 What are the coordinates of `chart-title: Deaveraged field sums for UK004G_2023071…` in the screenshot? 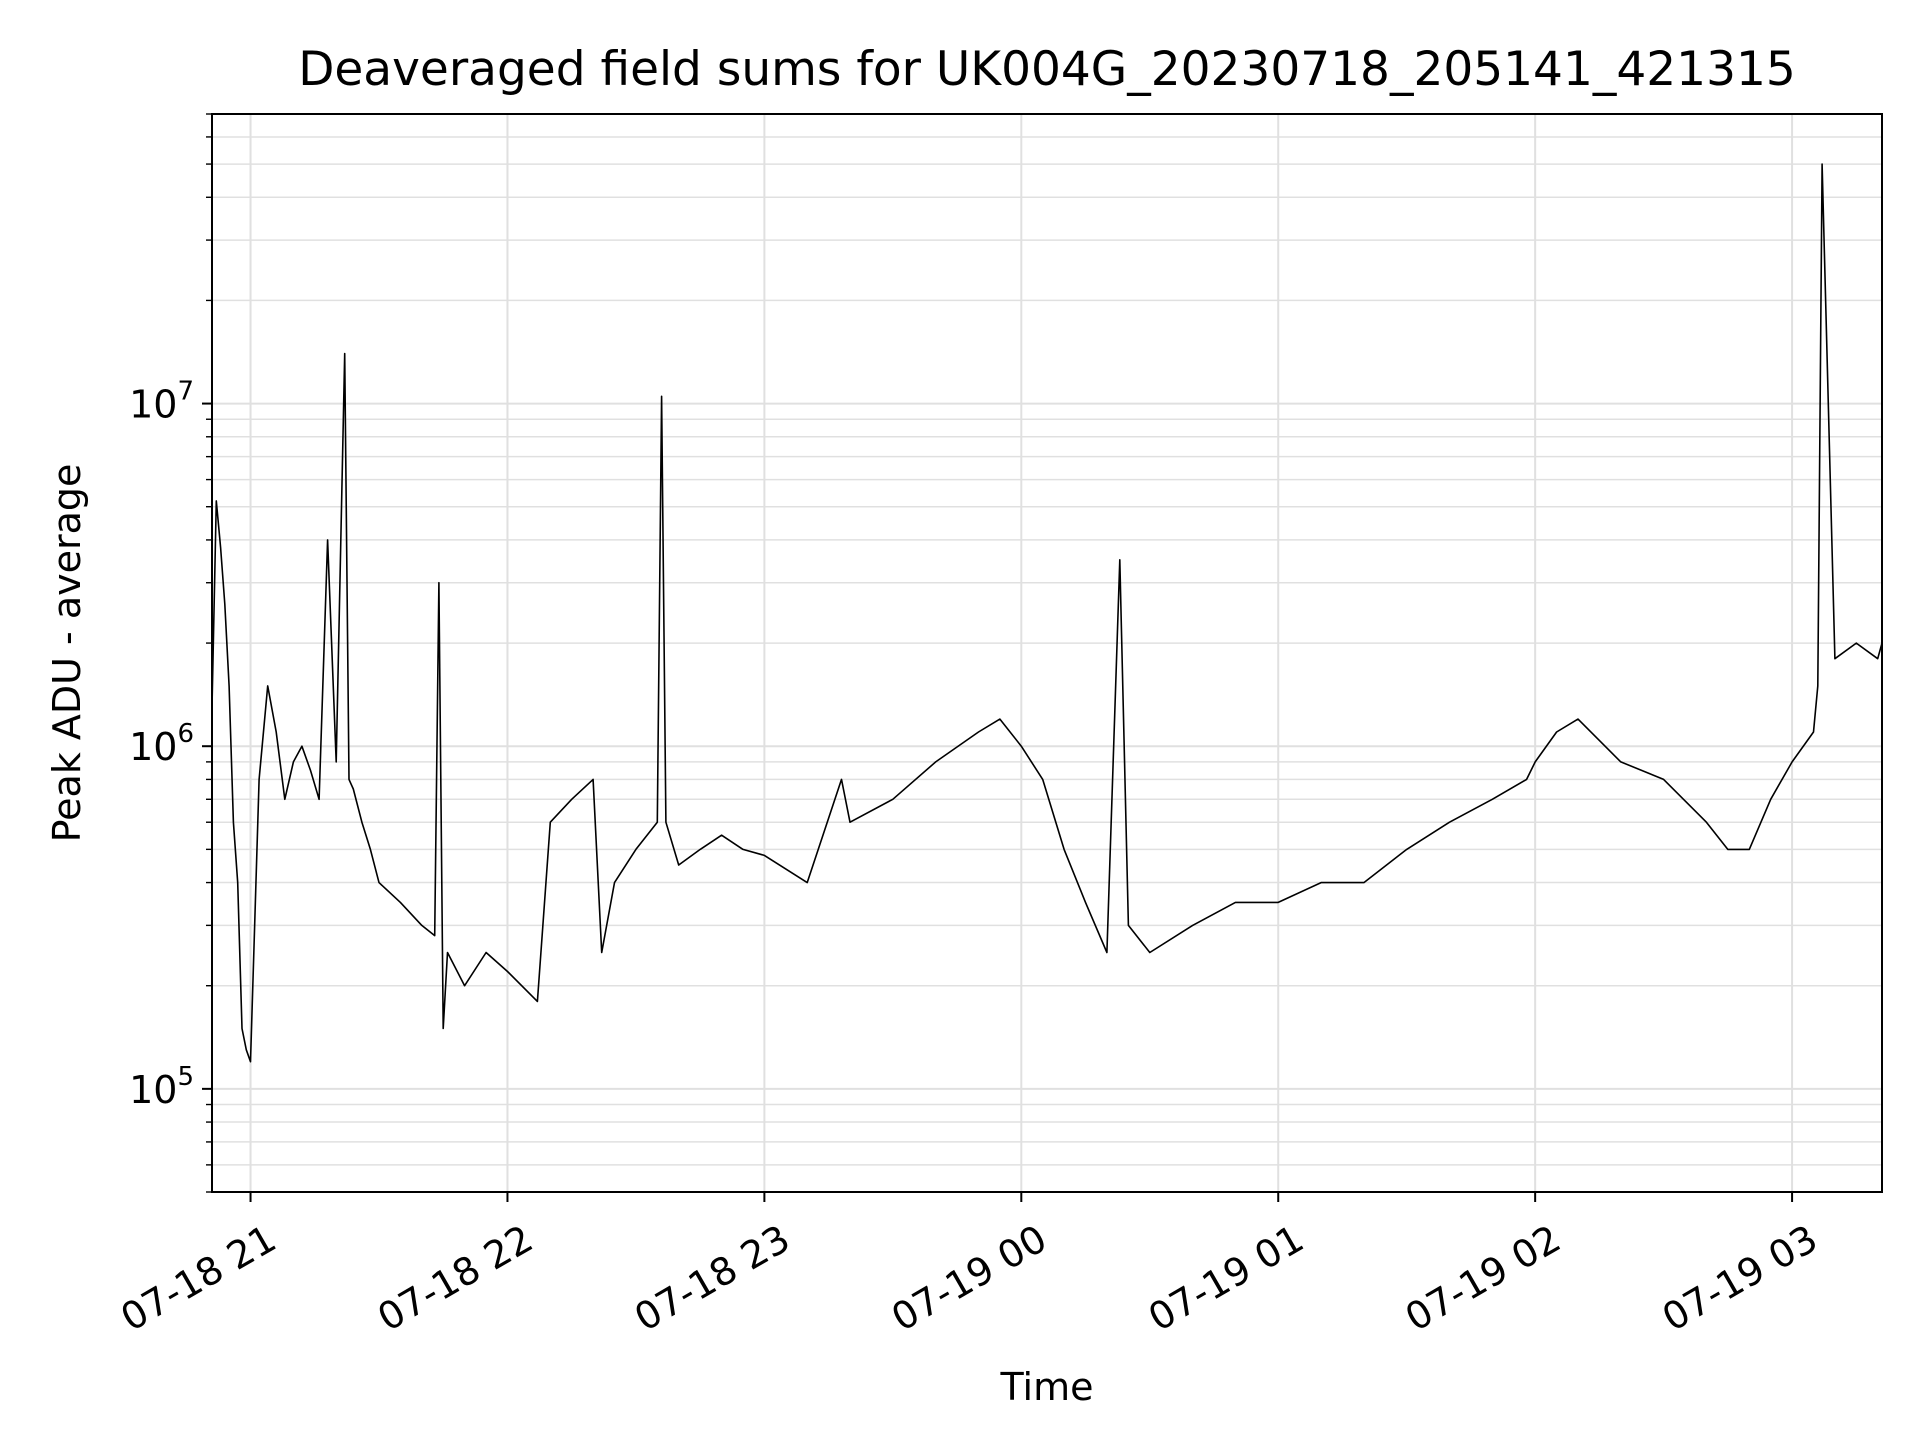 It's located at (1047, 69).